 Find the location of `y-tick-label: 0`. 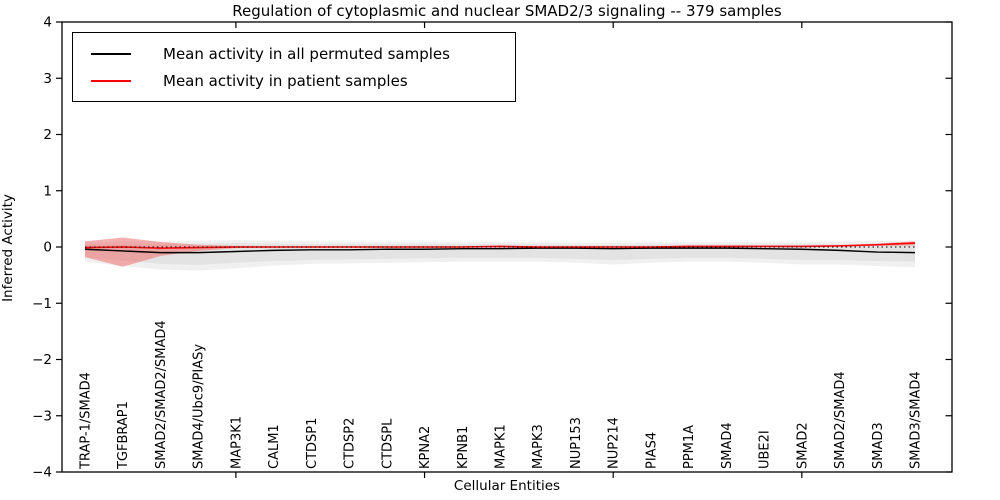

y-tick-label: 0 is located at coordinates (47, 248).